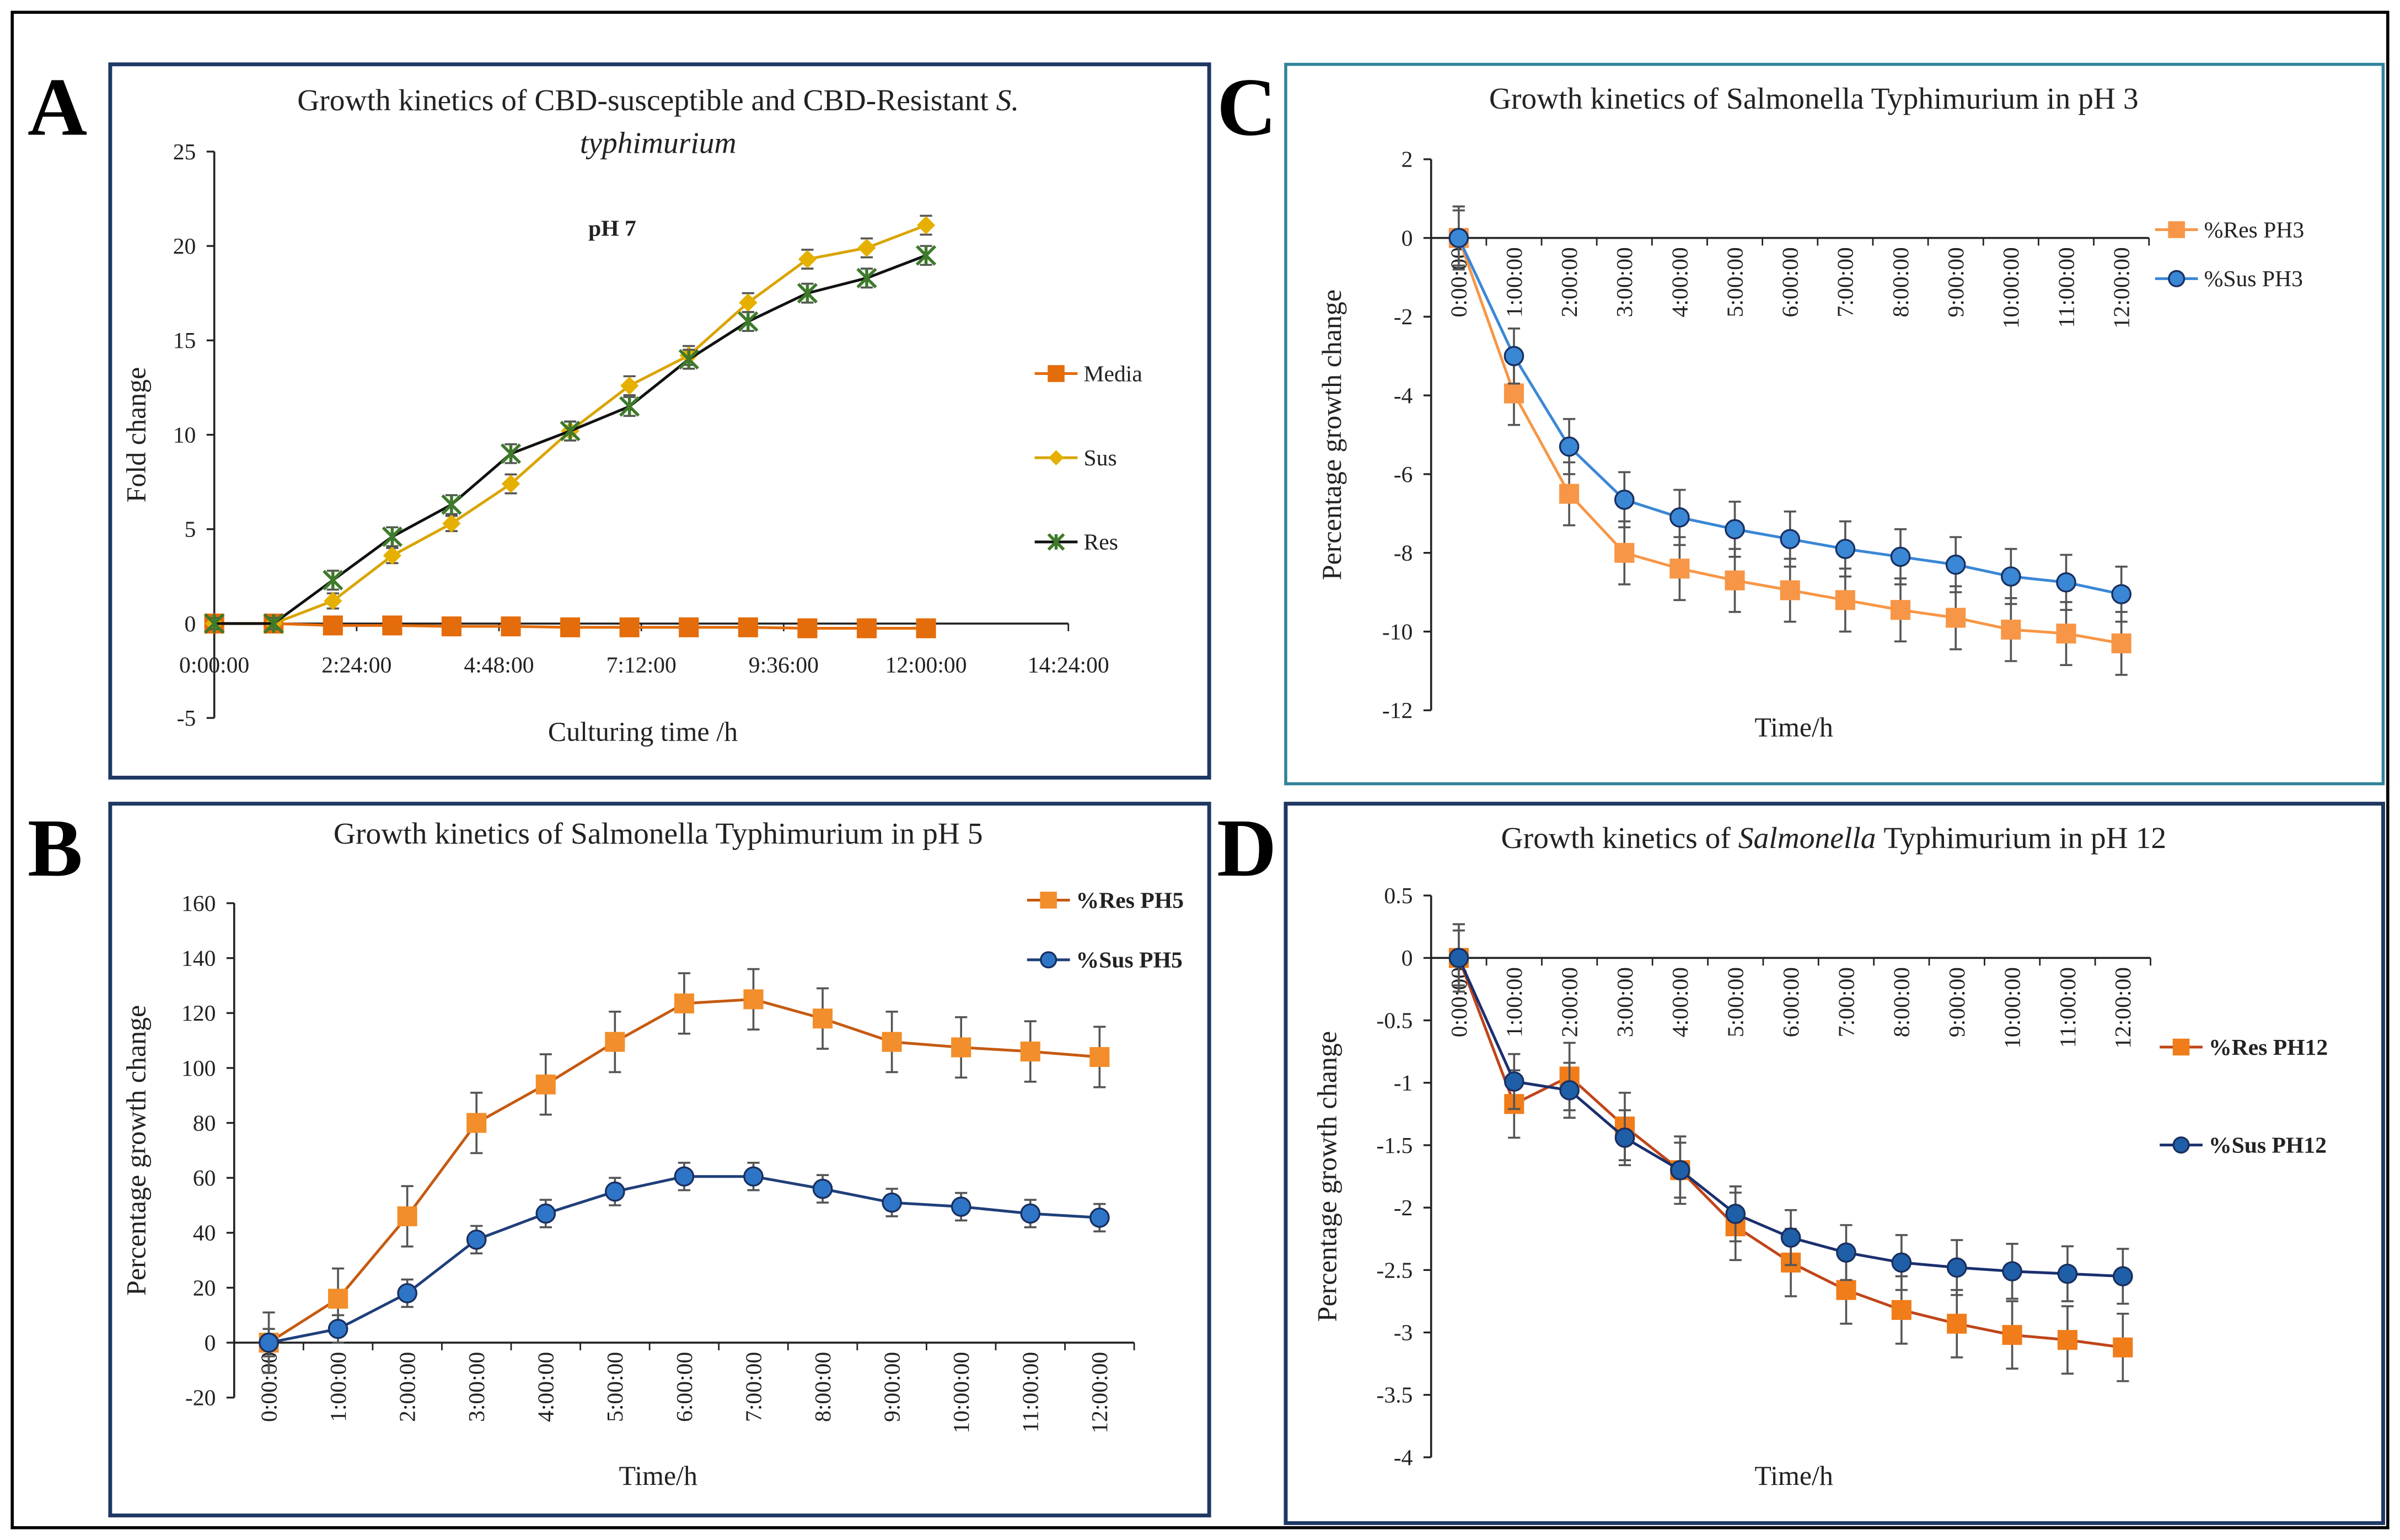 This screenshot has width=2400, height=1540. What do you see at coordinates (186, 718) in the screenshot?
I see `y-tick-label: -5` at bounding box center [186, 718].